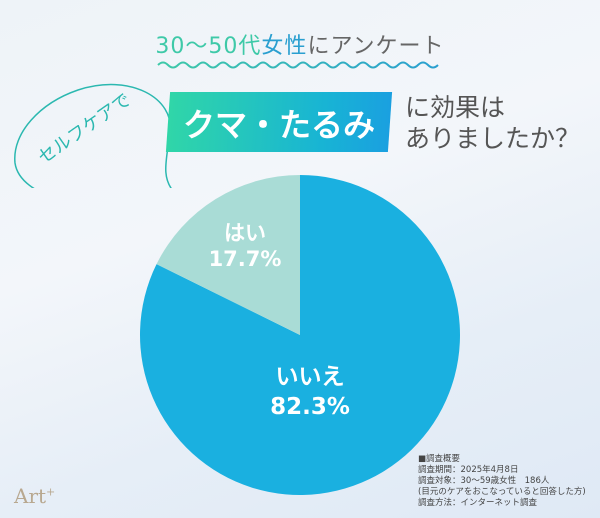 The image size is (600, 518). What do you see at coordinates (439, 459) in the screenshot?
I see `notes-heading: ■調査概要` at bounding box center [439, 459].